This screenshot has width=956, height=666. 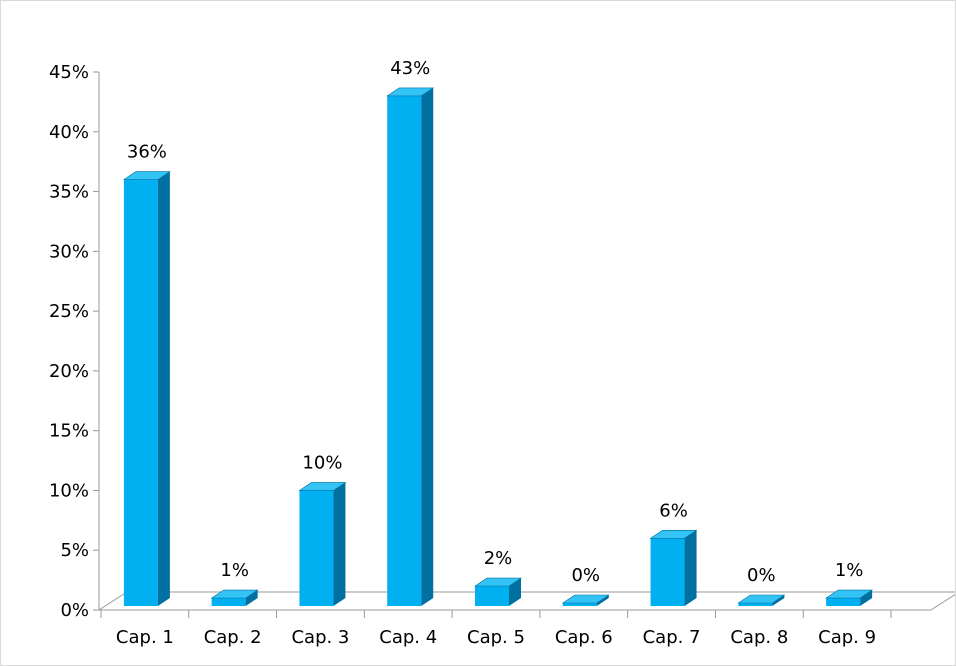 I want to click on x-tick-label: Cap. 4, so click(x=408, y=637).